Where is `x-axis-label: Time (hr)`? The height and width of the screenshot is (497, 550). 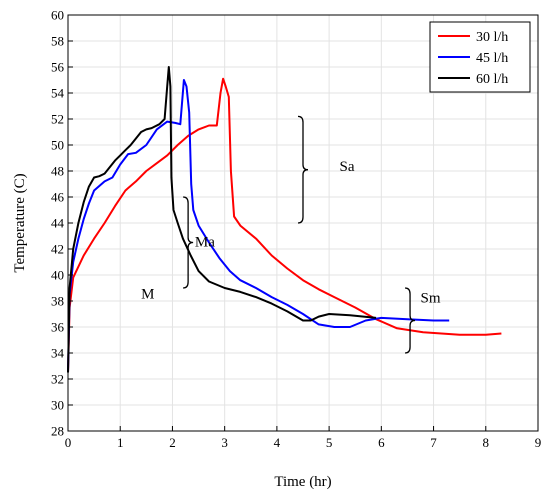
x-axis-label: Time (hr) is located at coordinates (302, 482).